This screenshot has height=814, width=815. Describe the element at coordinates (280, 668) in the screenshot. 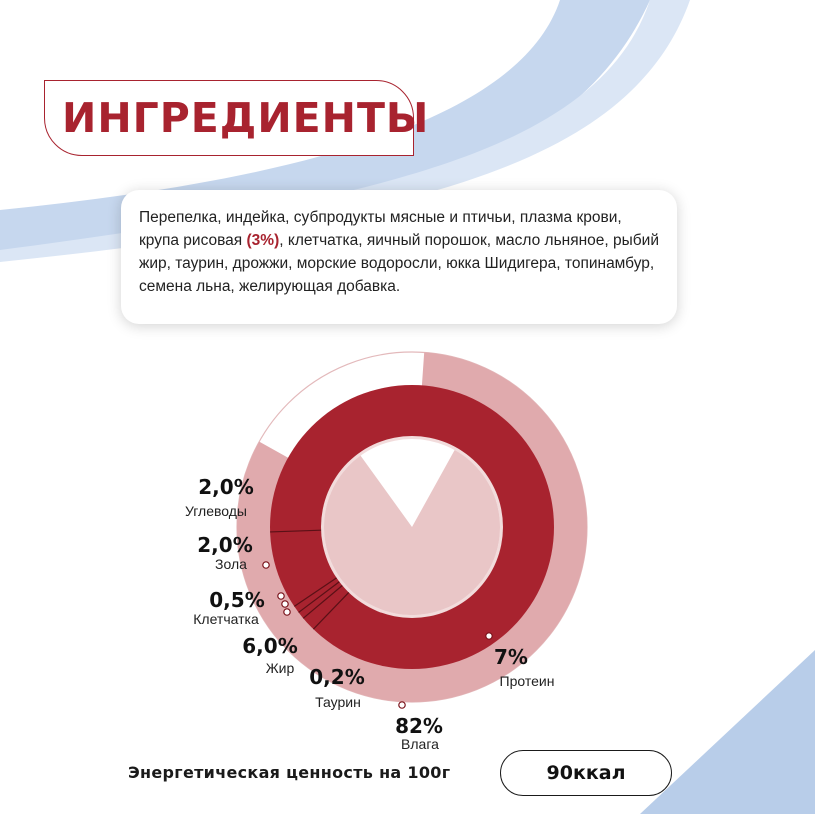

I see `slice-2-name-label: Жир` at that location.